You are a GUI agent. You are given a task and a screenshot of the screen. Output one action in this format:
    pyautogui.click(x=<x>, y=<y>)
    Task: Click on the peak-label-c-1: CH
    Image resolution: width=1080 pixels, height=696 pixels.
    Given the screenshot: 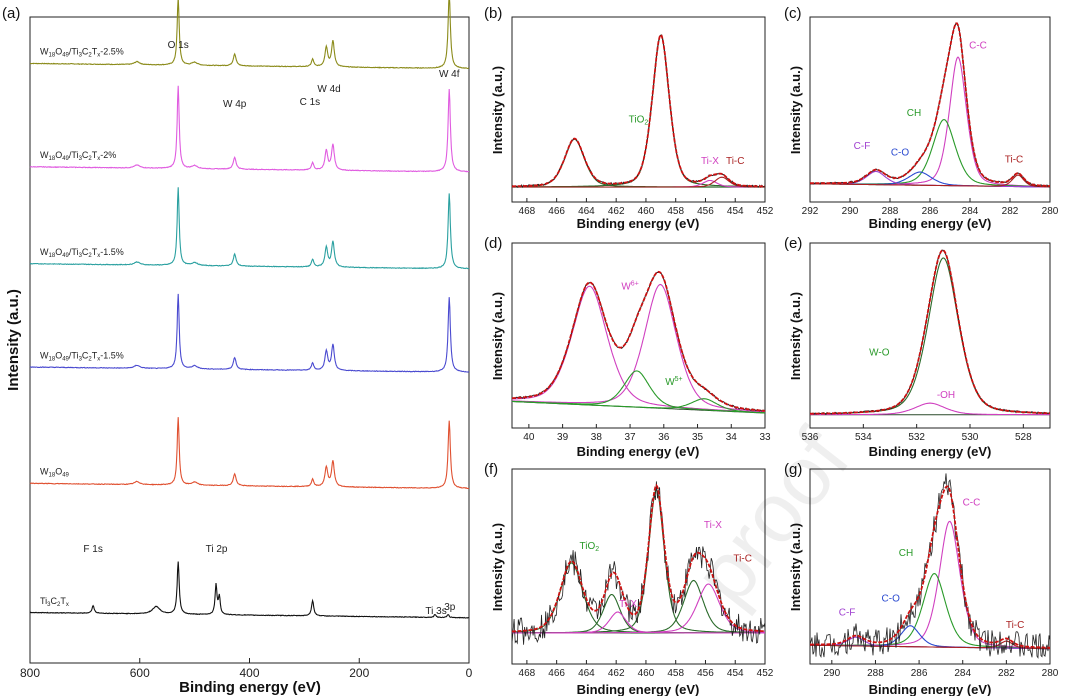 What is the action you would take?
    pyautogui.click(x=914, y=113)
    